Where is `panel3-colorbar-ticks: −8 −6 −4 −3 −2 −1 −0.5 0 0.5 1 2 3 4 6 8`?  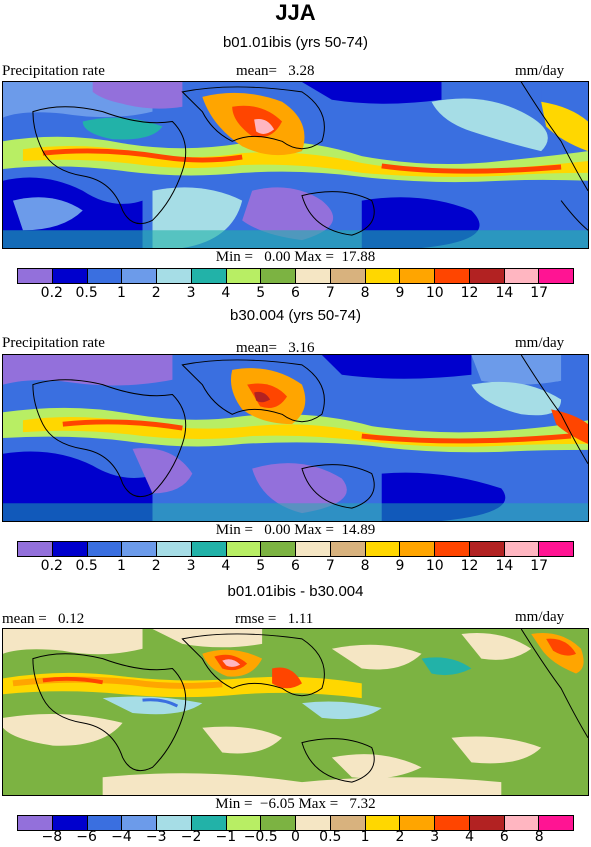 panel3-colorbar-ticks: −8 −6 −4 −3 −2 −1 −0.5 0 0.5 1 2 3 4 6 8 is located at coordinates (295, 838).